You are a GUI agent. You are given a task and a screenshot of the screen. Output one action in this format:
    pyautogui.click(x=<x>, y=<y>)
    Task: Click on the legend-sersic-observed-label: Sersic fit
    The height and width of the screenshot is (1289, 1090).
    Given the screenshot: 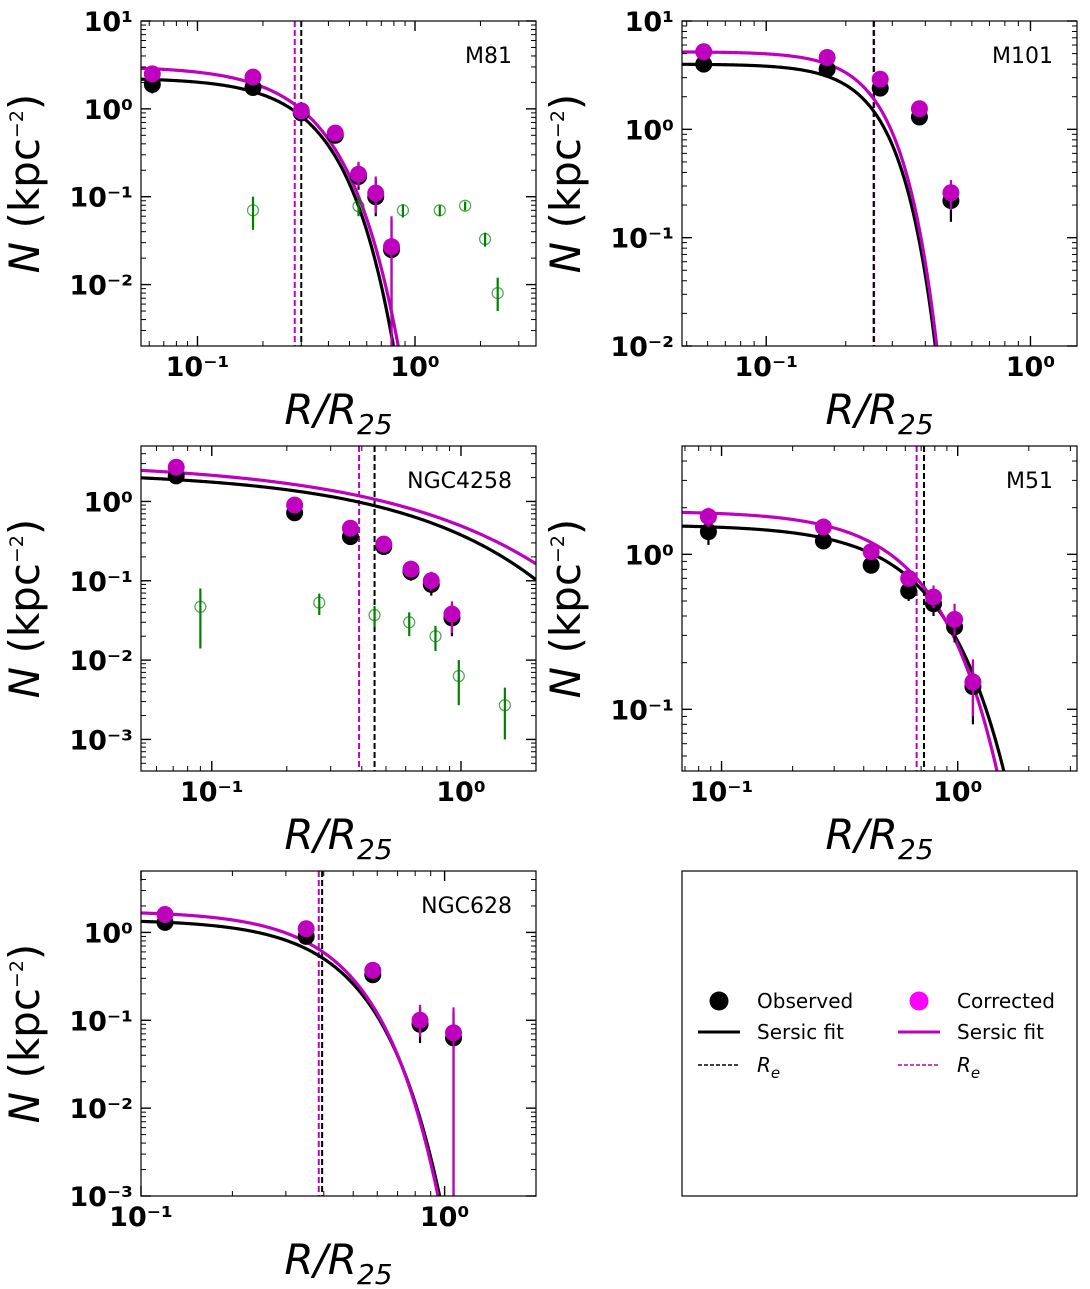 What is the action you would take?
    pyautogui.click(x=800, y=1032)
    